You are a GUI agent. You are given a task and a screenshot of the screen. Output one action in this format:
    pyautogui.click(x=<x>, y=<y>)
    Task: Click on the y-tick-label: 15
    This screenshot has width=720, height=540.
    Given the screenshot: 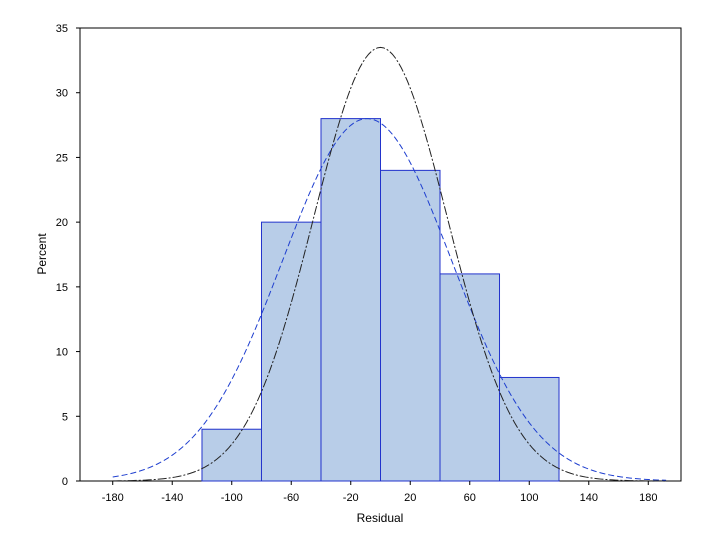 What is the action you would take?
    pyautogui.click(x=62, y=288)
    